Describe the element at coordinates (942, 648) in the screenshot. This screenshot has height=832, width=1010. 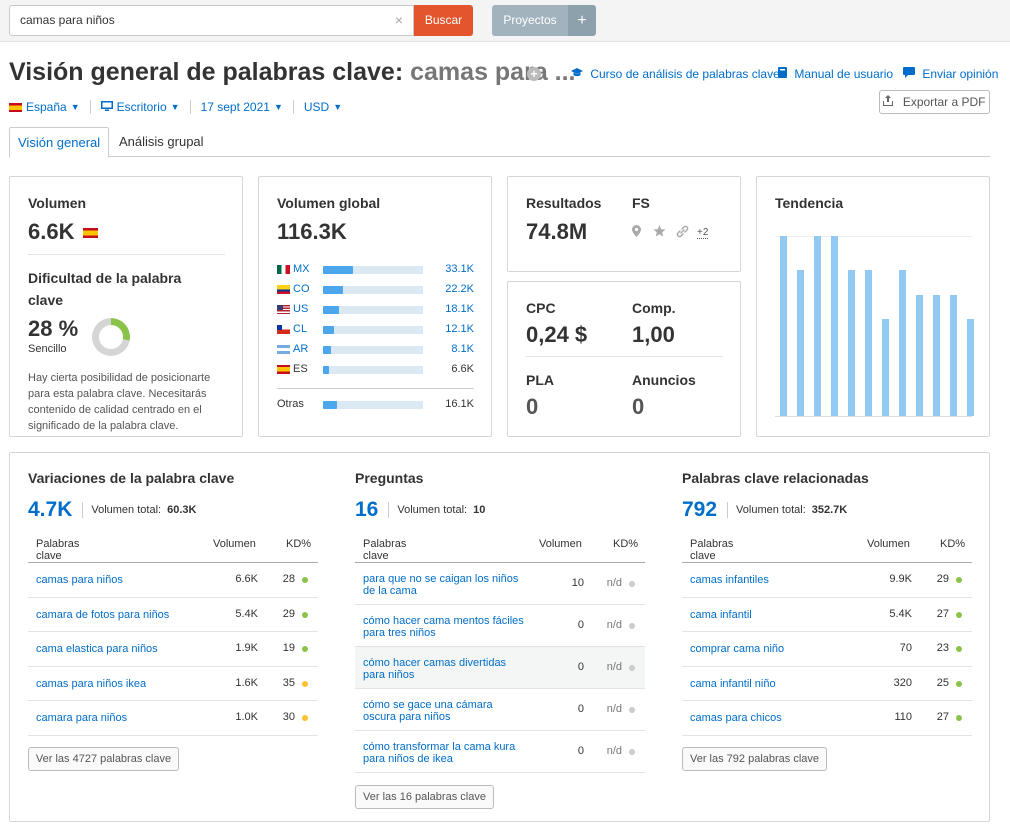
I see `kd-value: 23` at that location.